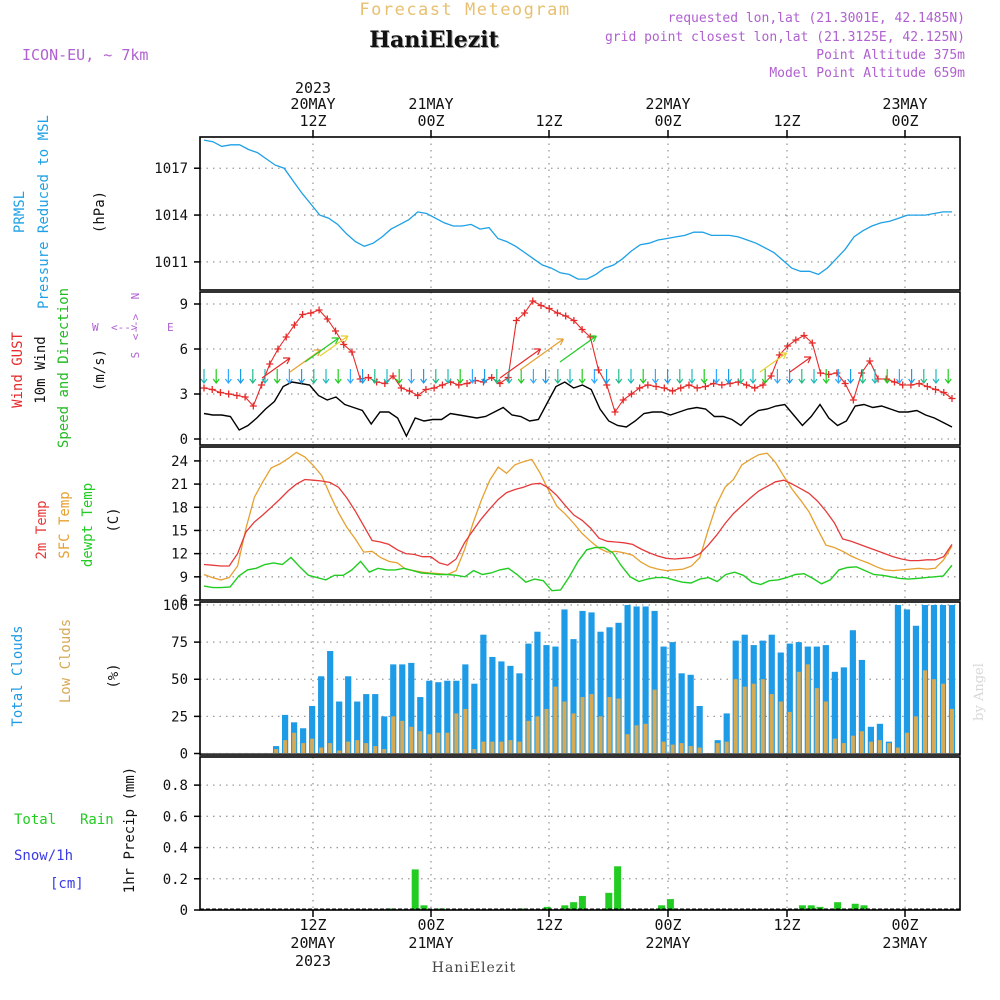 This screenshot has height=1000, width=1000. What do you see at coordinates (175, 849) in the screenshot?
I see `y-tick-label: 0.4` at bounding box center [175, 849].